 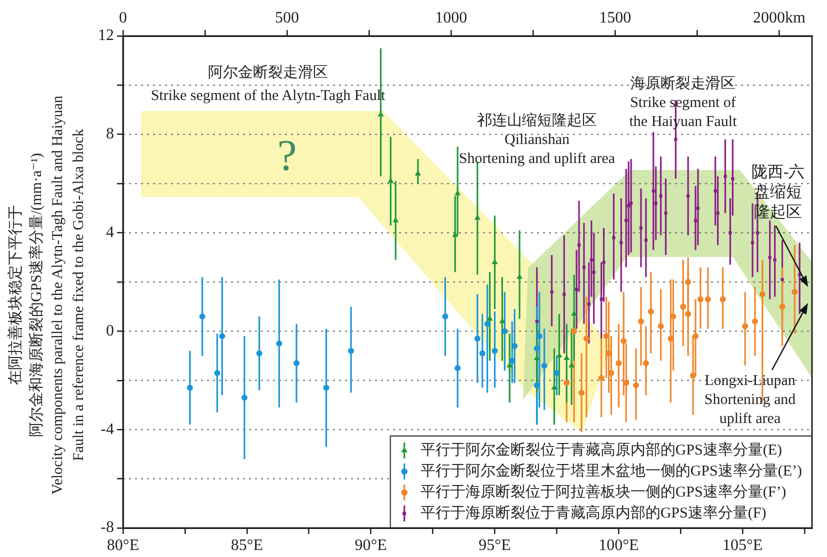 I want to click on annotation: 祁连山缩短隆起区 Qilianshan Shortening and uplift area, so click(x=537, y=140).